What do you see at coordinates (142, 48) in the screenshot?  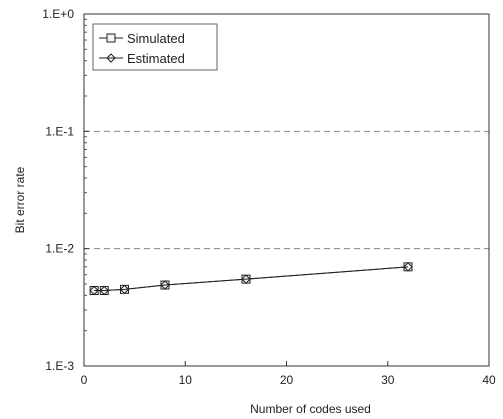 I see `legend-items: Simulated Estimated` at bounding box center [142, 48].